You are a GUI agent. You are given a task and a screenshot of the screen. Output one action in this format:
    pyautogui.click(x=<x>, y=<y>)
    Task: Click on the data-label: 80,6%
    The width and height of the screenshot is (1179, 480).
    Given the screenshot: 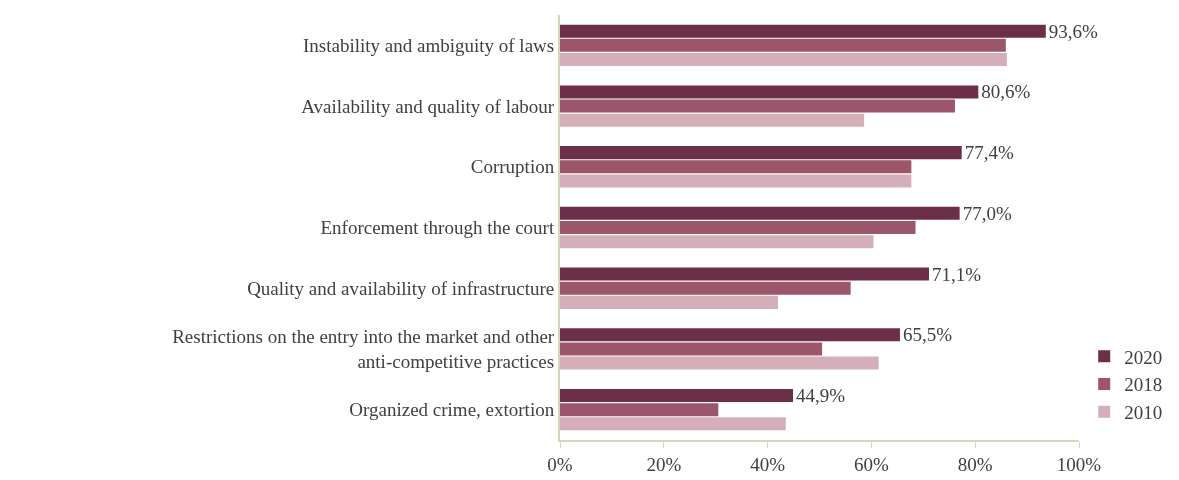 What is the action you would take?
    pyautogui.click(x=1006, y=92)
    